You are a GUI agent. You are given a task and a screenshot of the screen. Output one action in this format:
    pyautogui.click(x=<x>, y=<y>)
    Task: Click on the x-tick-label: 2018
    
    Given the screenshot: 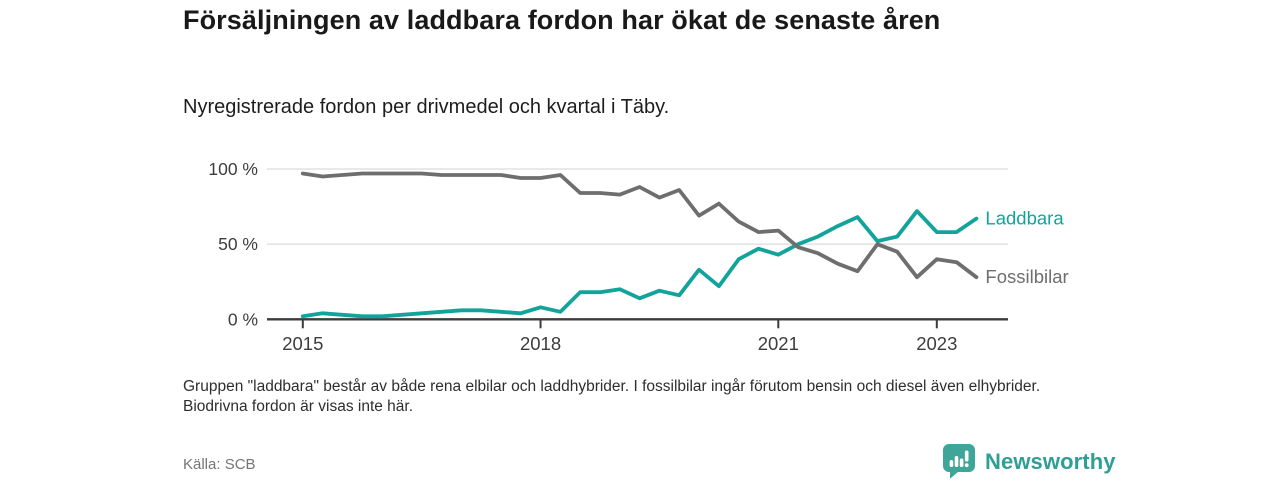 What is the action you would take?
    pyautogui.click(x=540, y=343)
    